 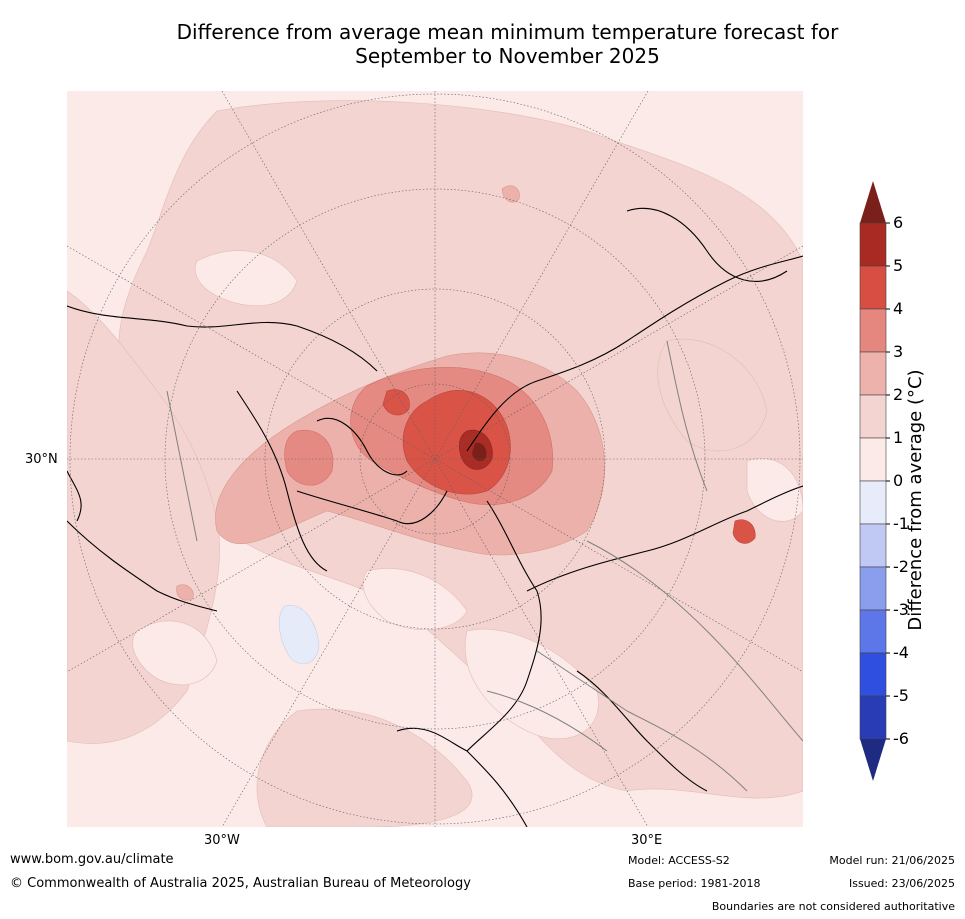 I want to click on colorbar-label: Difference from average (°C), so click(x=915, y=500).